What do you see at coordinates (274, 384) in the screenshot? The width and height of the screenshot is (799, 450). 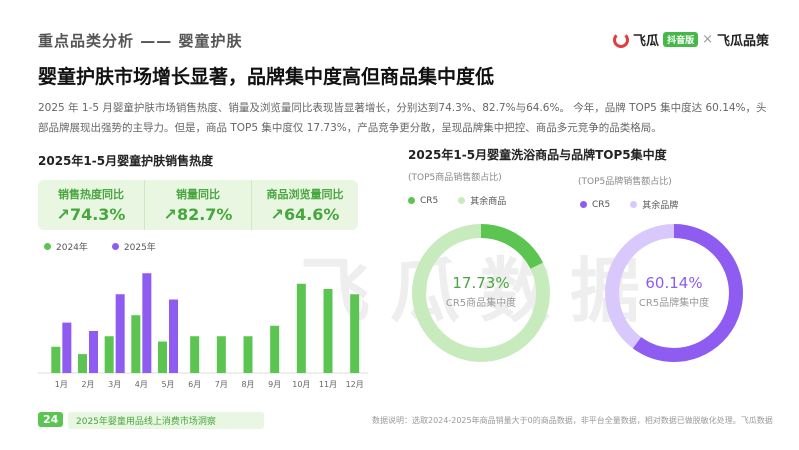 I see `x-tick-label: 9月` at bounding box center [274, 384].